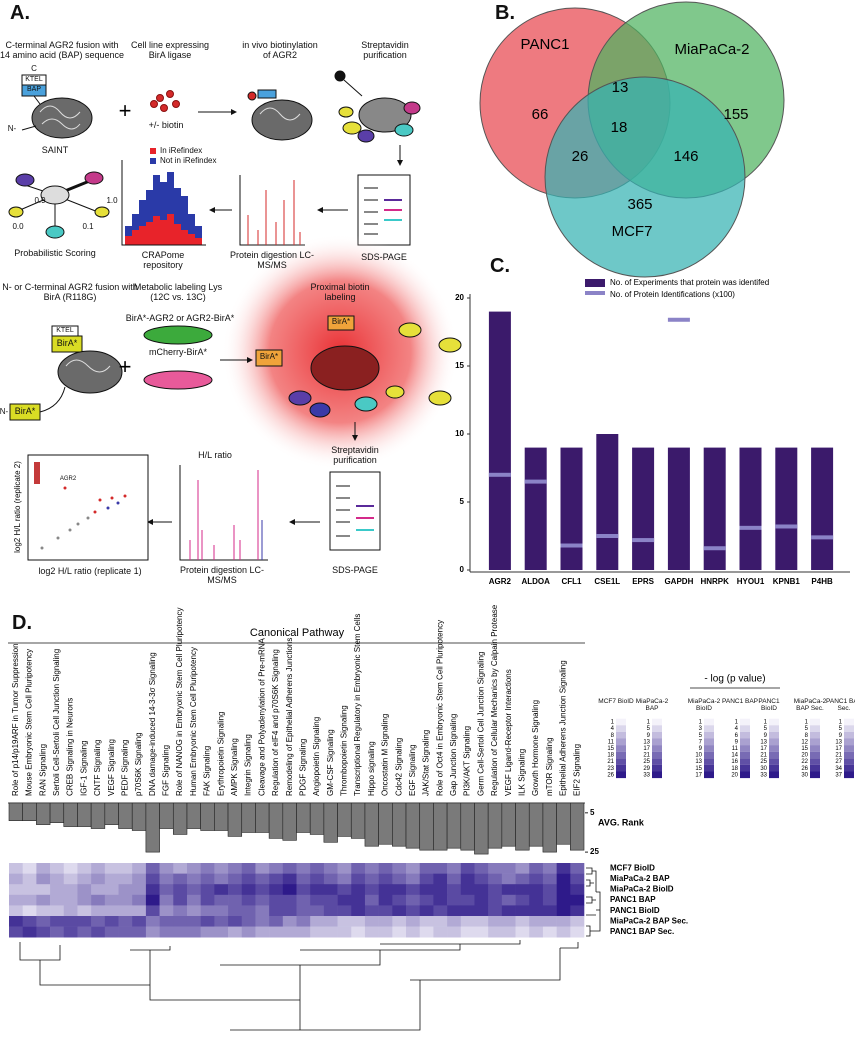 The image size is (855, 1050). I want to click on pathway-label: GM-CSF Signaling, so click(330, 762).